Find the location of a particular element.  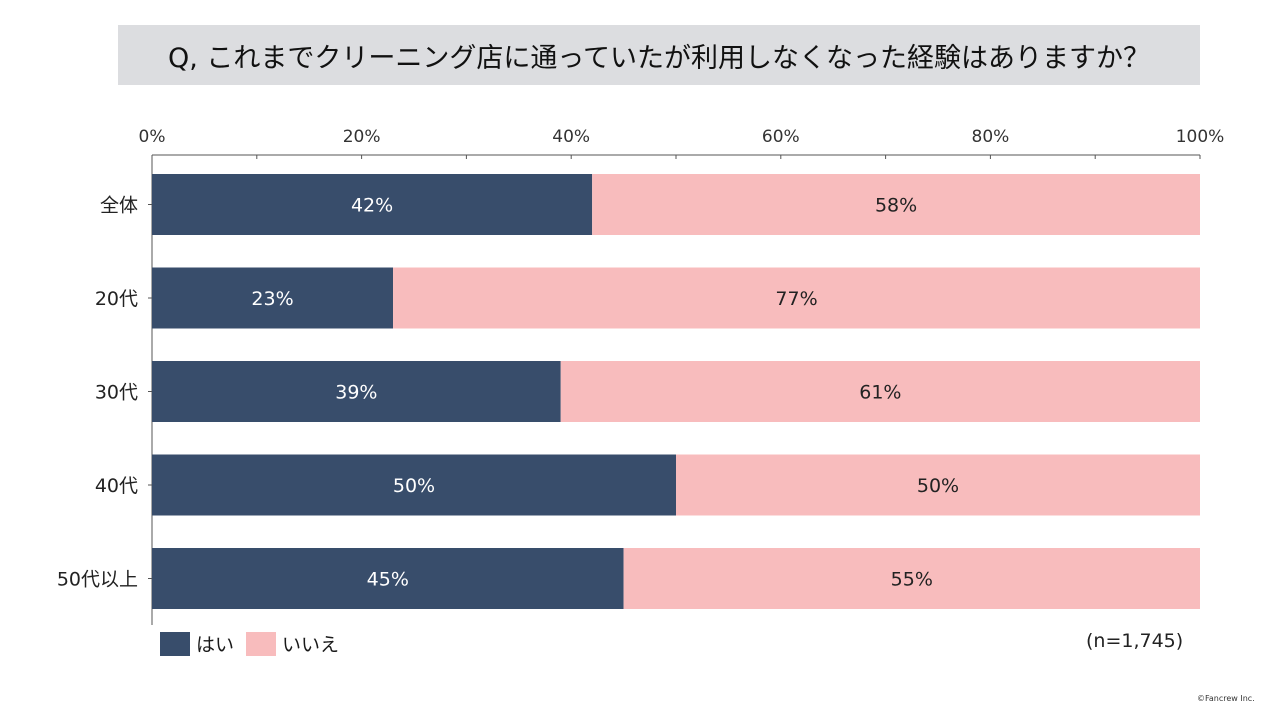

data-label: 61% is located at coordinates (880, 393).